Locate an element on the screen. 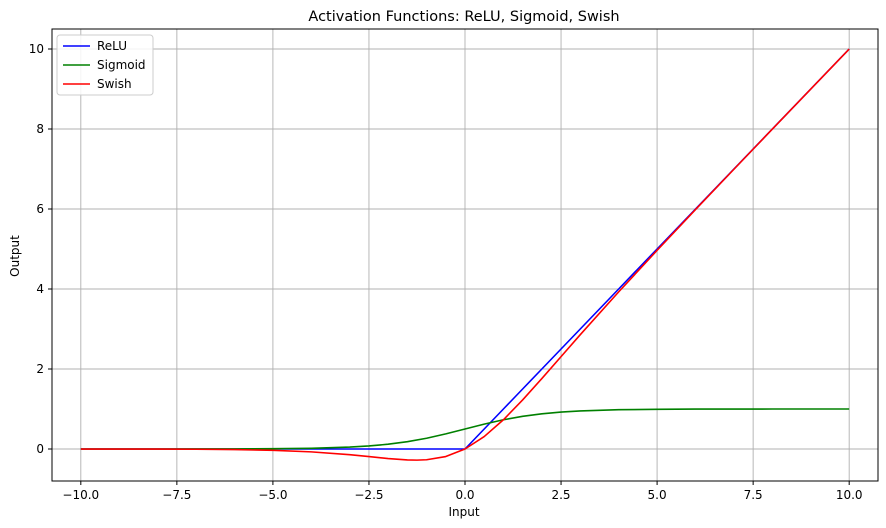  x-tick-label: 5.0 is located at coordinates (657, 495).